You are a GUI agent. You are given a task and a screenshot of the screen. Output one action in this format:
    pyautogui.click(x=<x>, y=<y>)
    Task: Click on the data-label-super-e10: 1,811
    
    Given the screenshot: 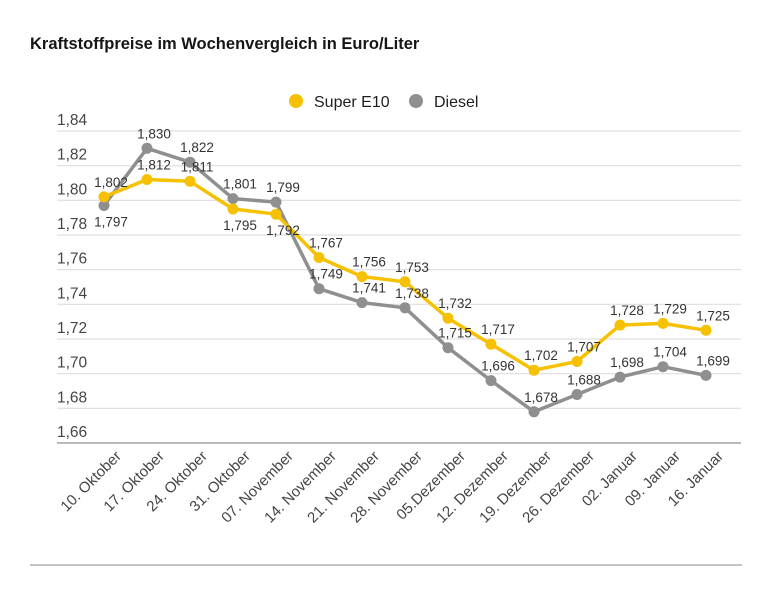 What is the action you would take?
    pyautogui.click(x=197, y=166)
    